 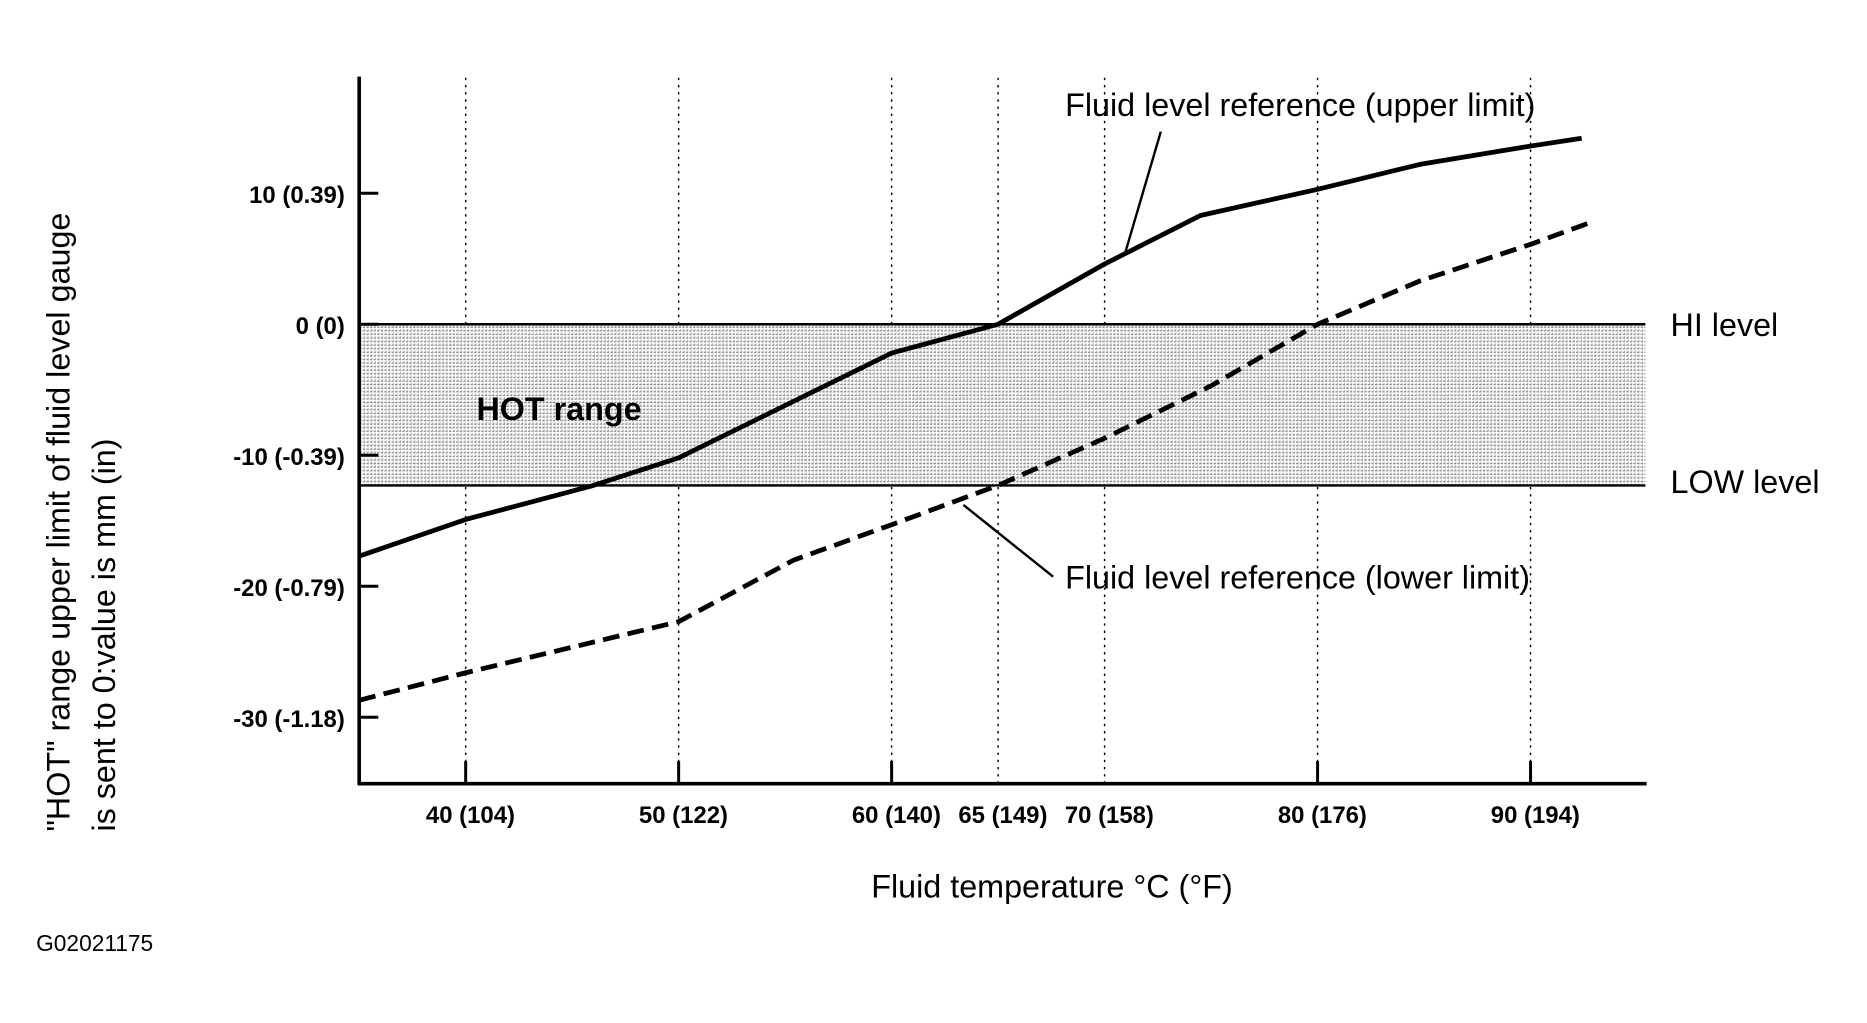 I want to click on y-tick-label: -20 (-0.79), so click(x=289, y=588).